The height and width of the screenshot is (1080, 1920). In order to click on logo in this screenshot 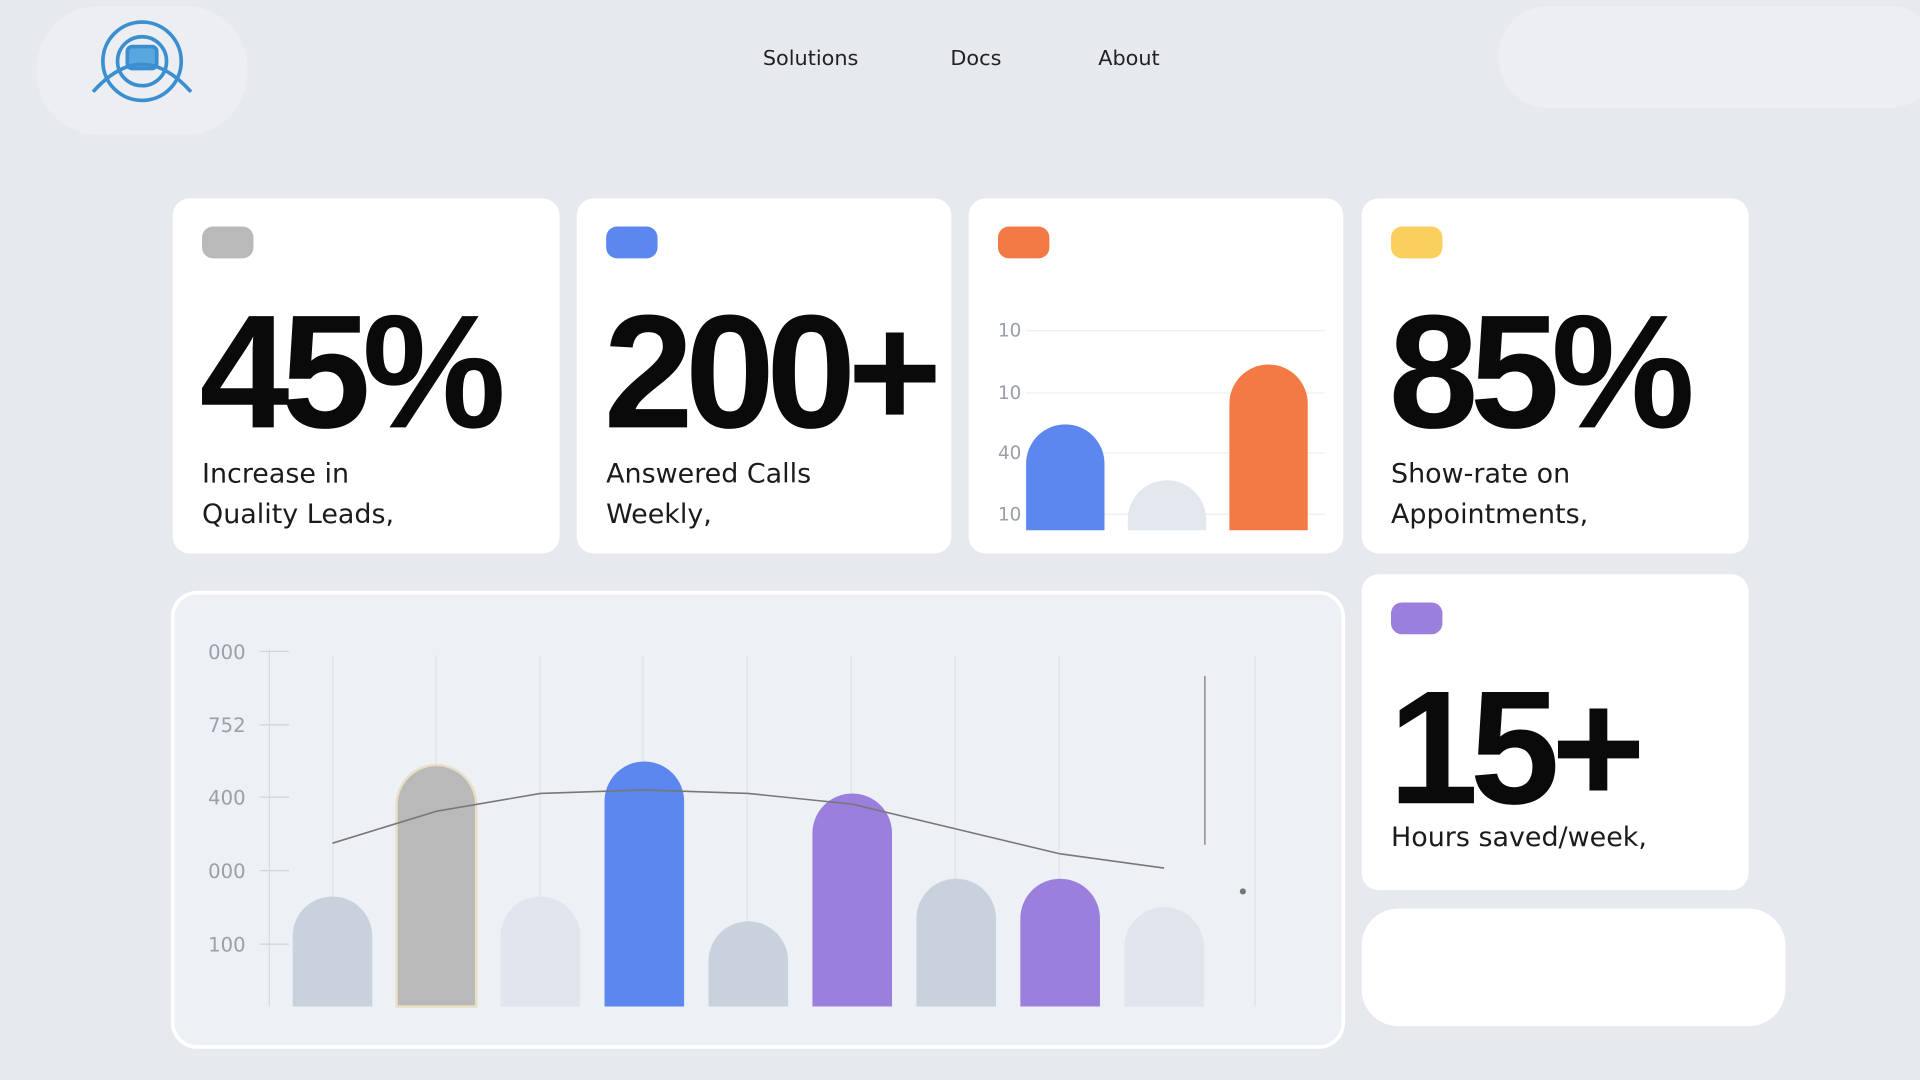, I will do `click(142, 61)`.